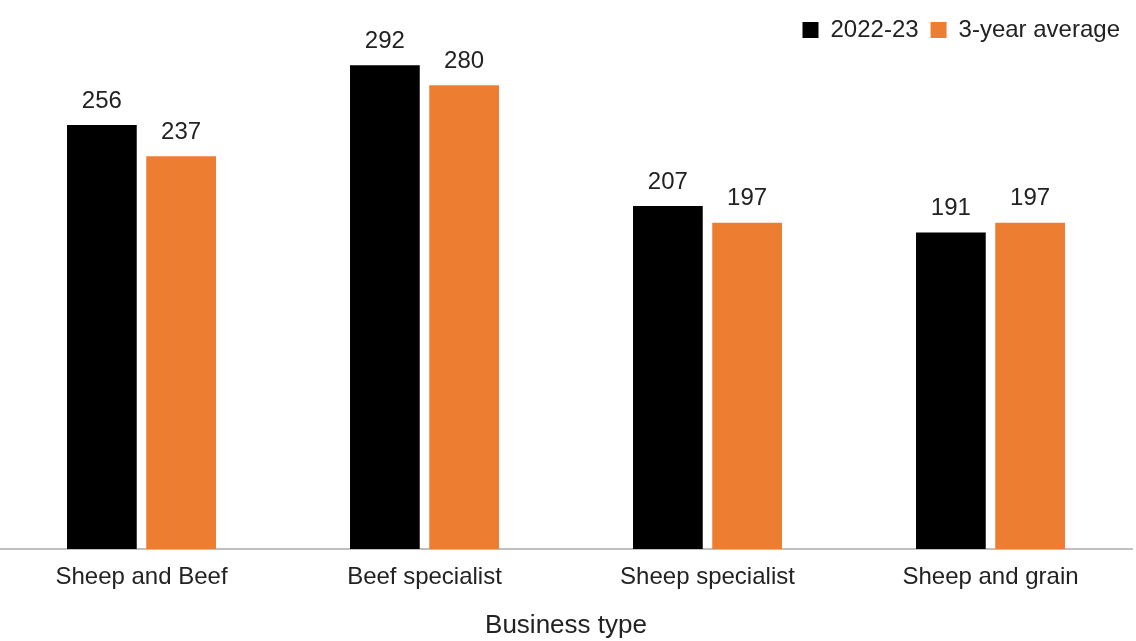 The width and height of the screenshot is (1136, 641). Describe the element at coordinates (141, 576) in the screenshot. I see `x-tick-label: Sheep and Beef` at that location.